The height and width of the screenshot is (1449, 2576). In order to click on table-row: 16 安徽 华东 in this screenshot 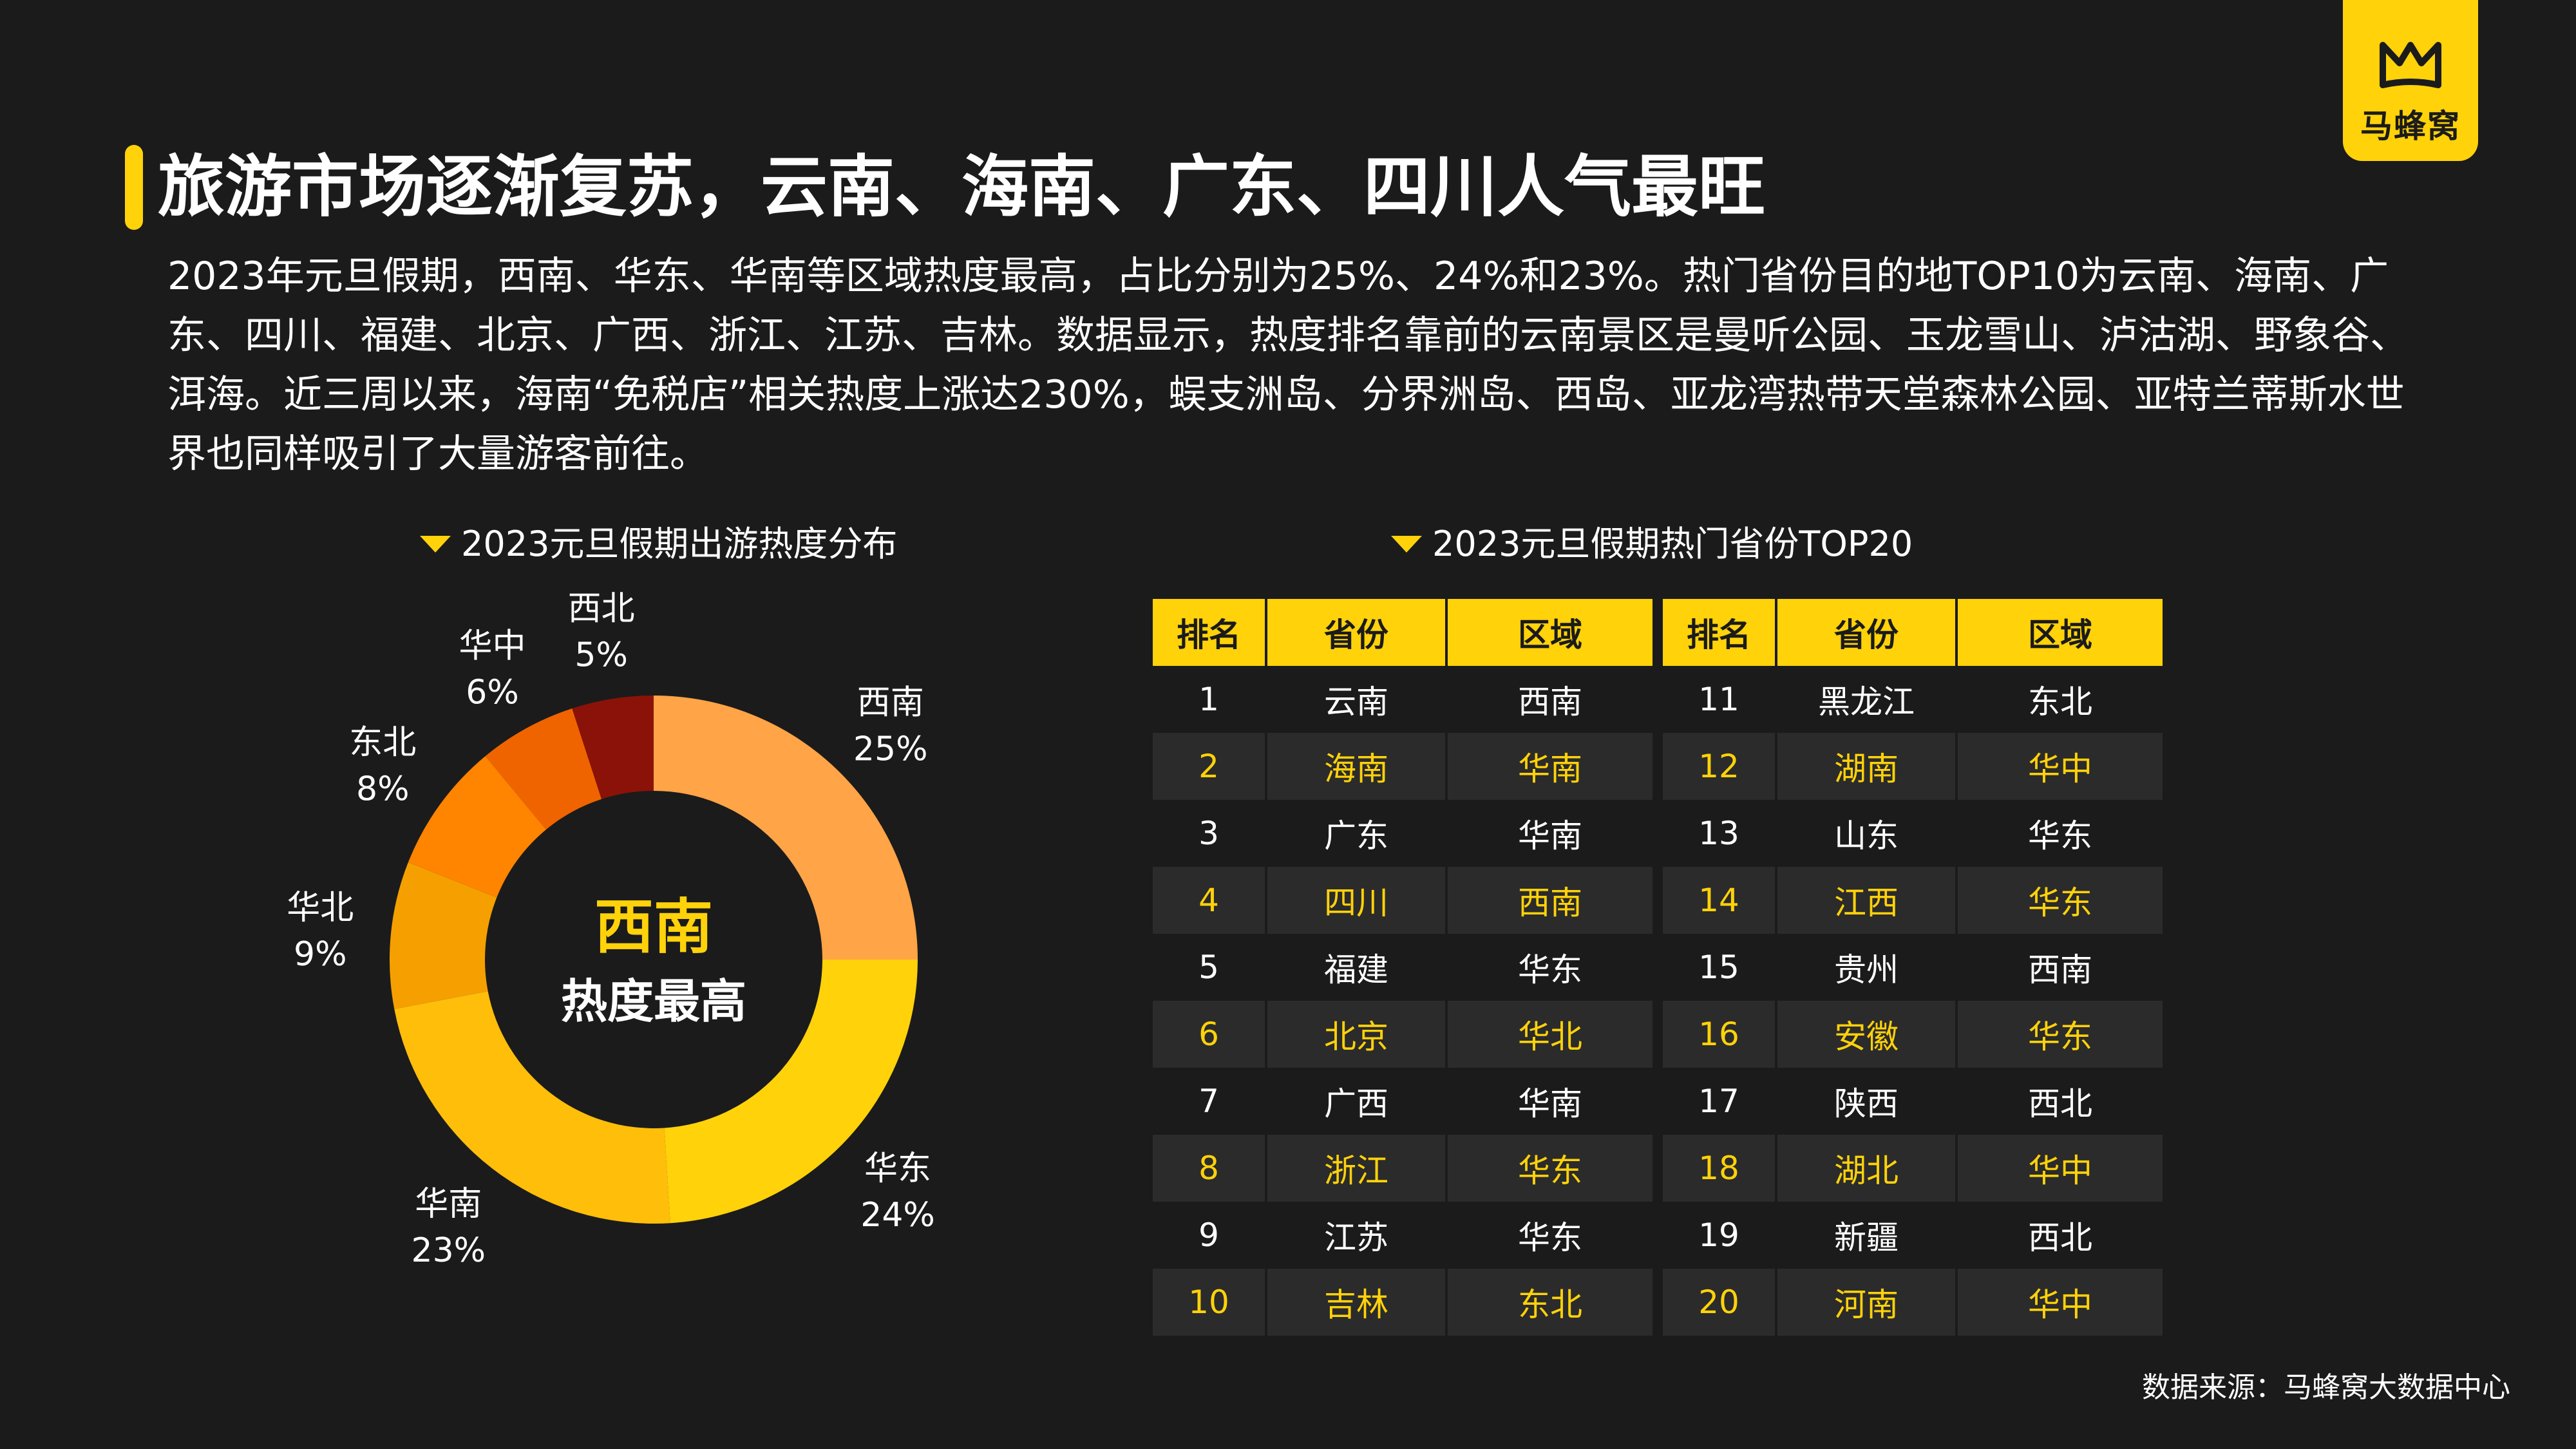, I will do `click(1913, 1034)`.